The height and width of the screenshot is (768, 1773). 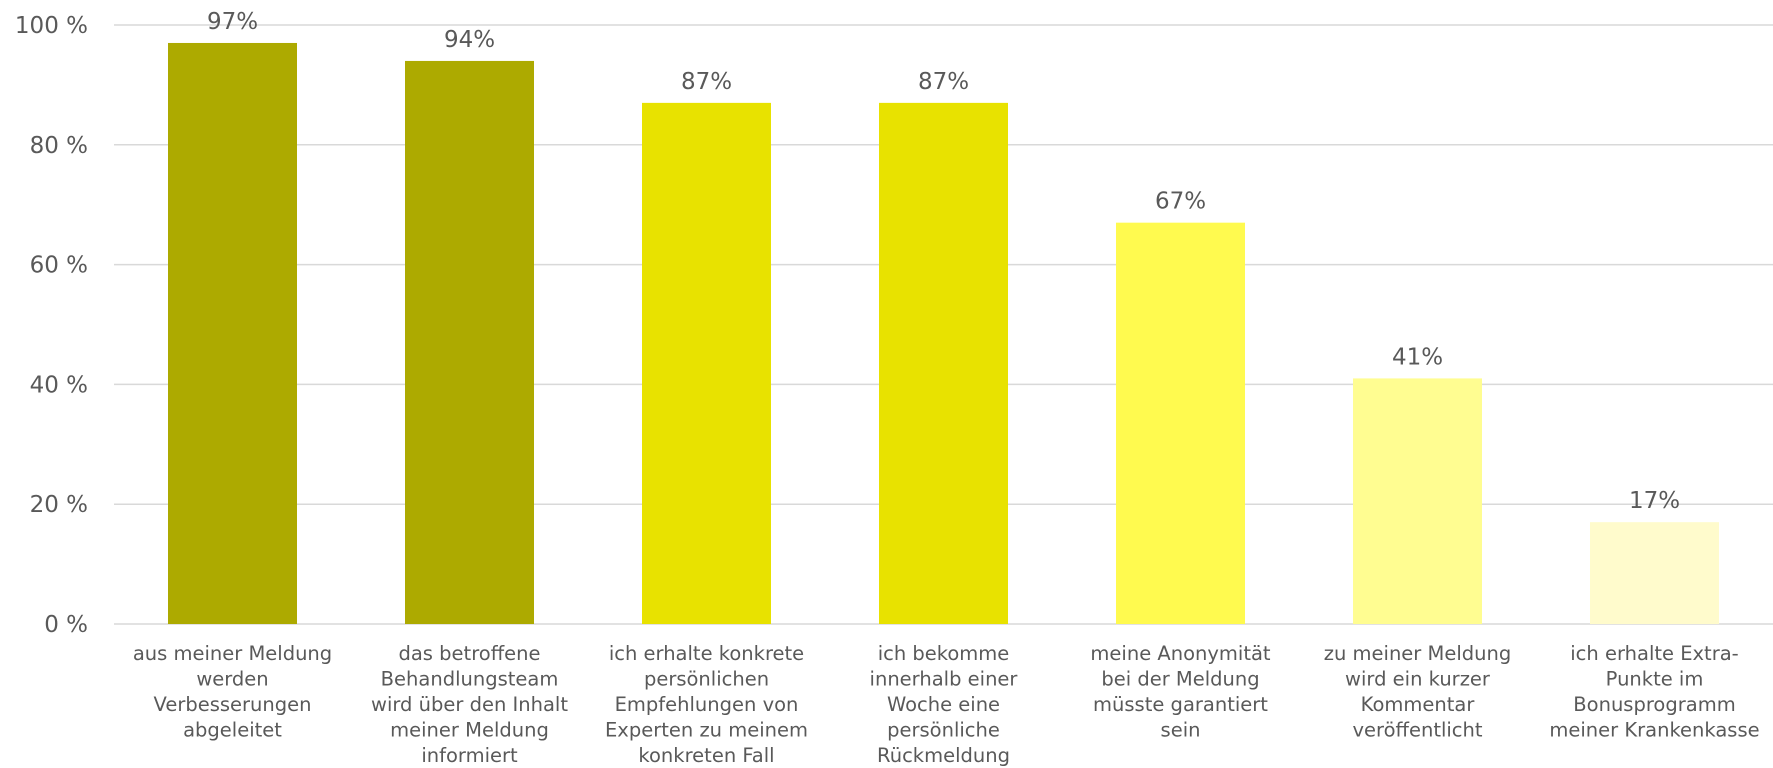 What do you see at coordinates (706, 653) in the screenshot?
I see `category-label-line: ich erhalte konkrete` at bounding box center [706, 653].